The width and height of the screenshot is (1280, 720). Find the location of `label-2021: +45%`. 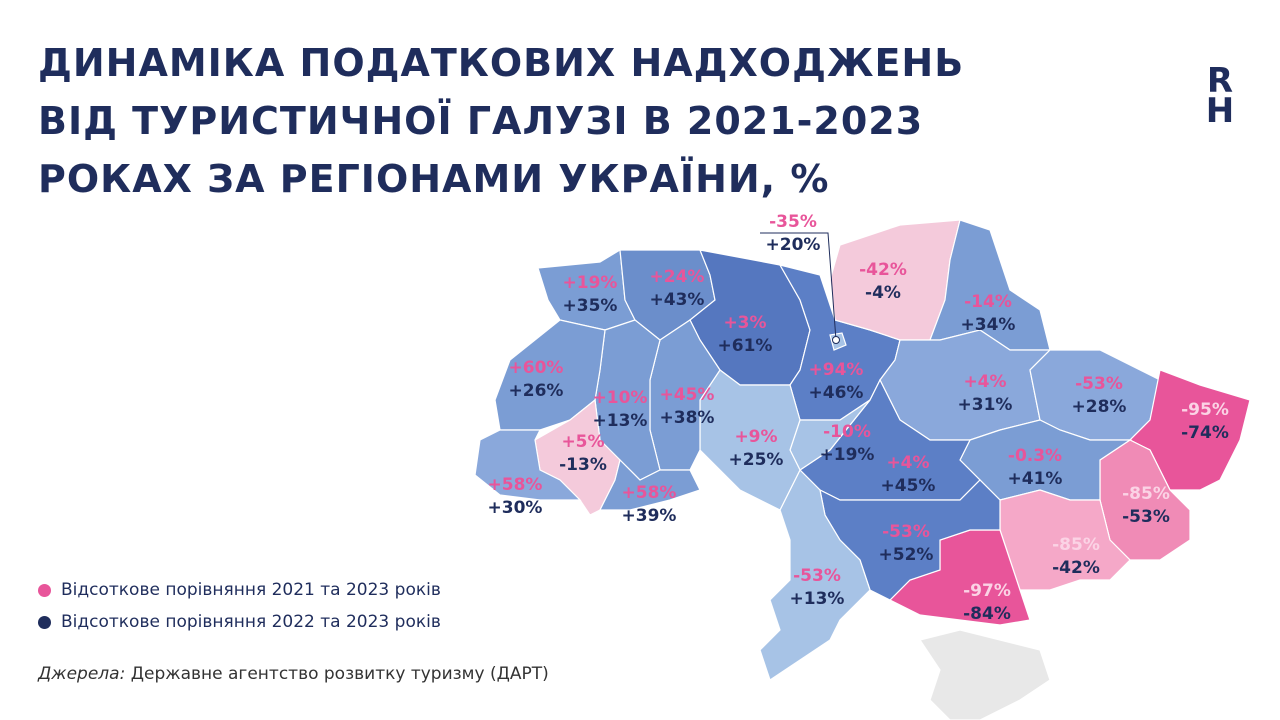

label-2021: +45% is located at coordinates (687, 395).